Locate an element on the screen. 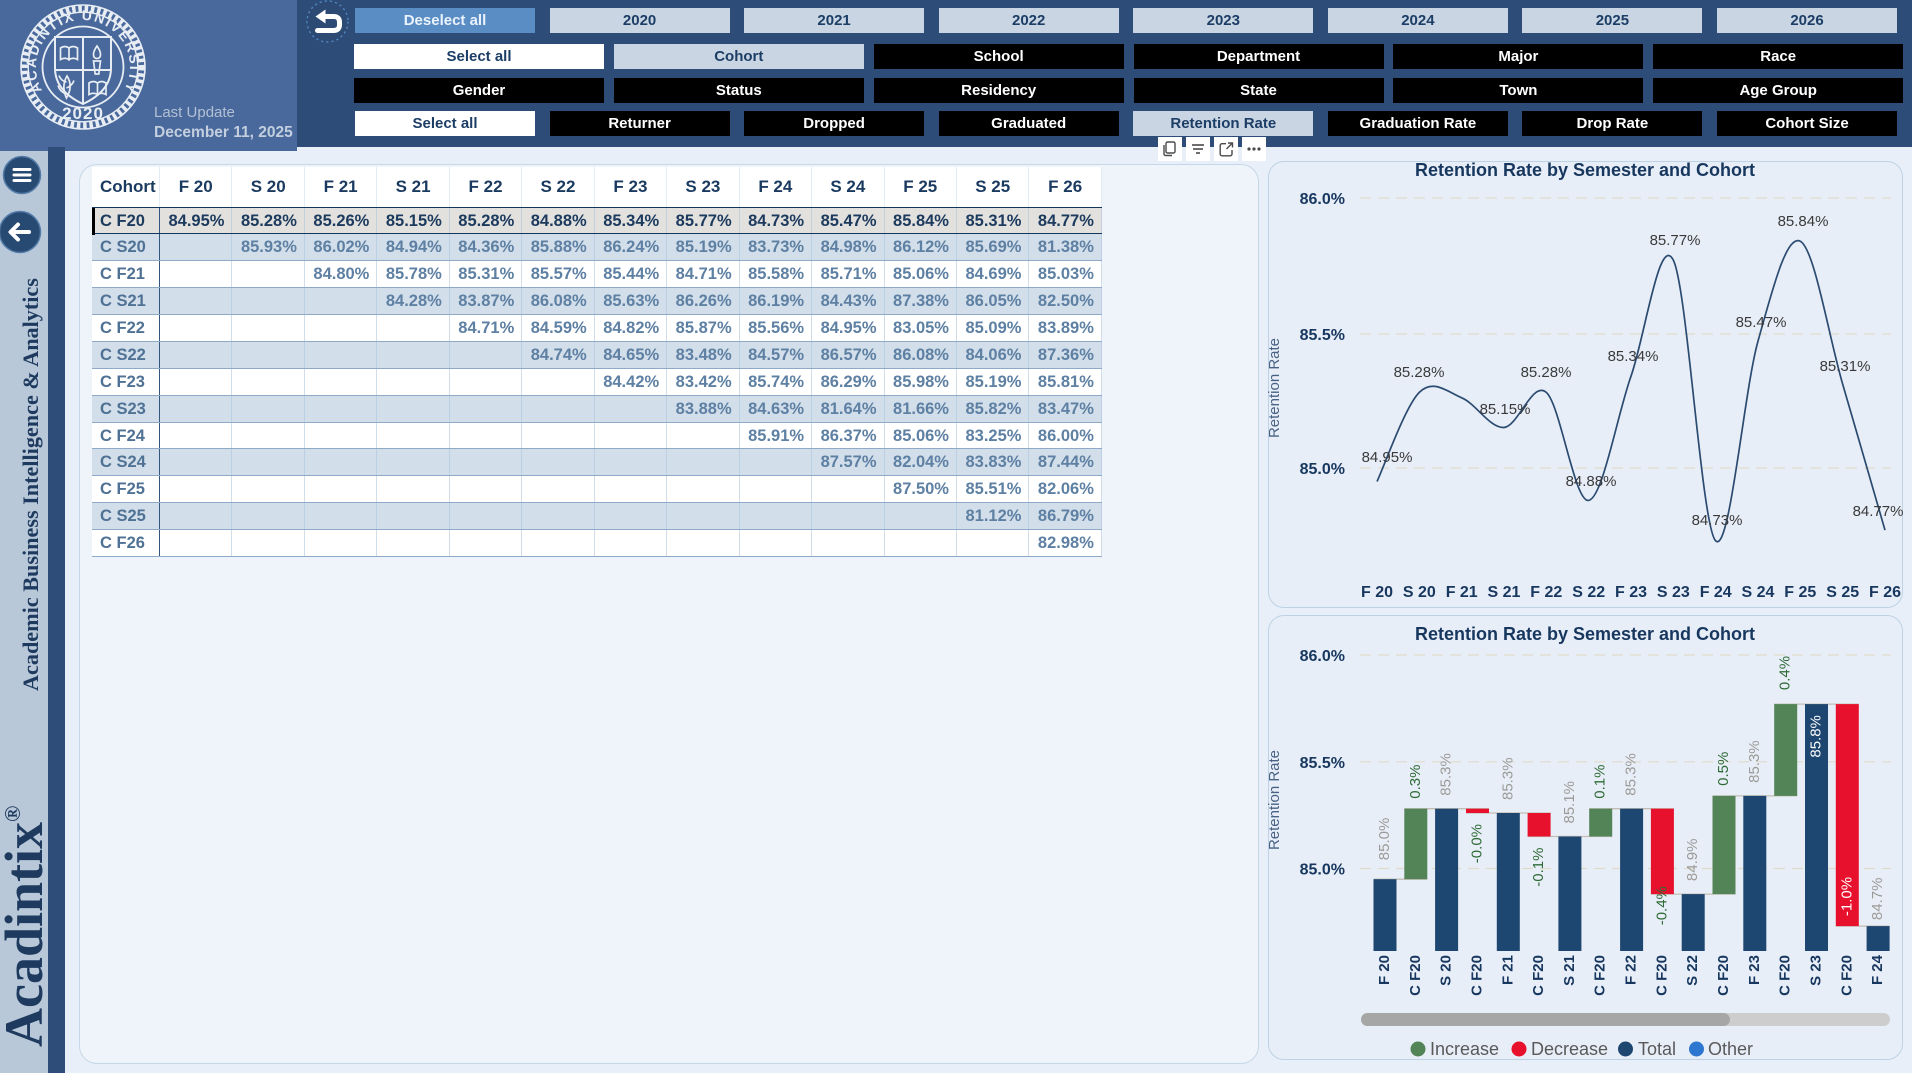  svg-text: 85.15% is located at coordinates (1505, 409).